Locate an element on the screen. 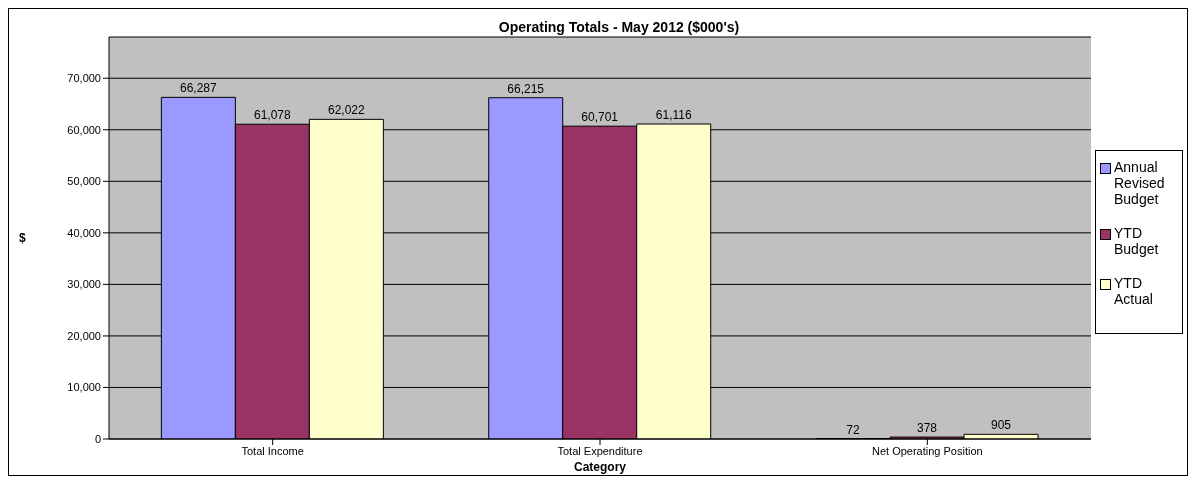  x-tick-label: Total Expenditure is located at coordinates (600, 450).